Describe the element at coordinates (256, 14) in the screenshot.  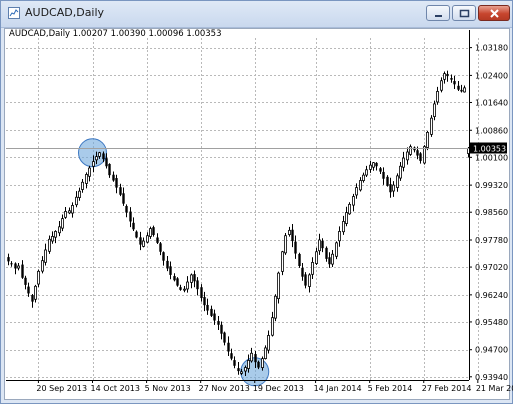
I see `title-bar: AUDCAD,Daily` at that location.